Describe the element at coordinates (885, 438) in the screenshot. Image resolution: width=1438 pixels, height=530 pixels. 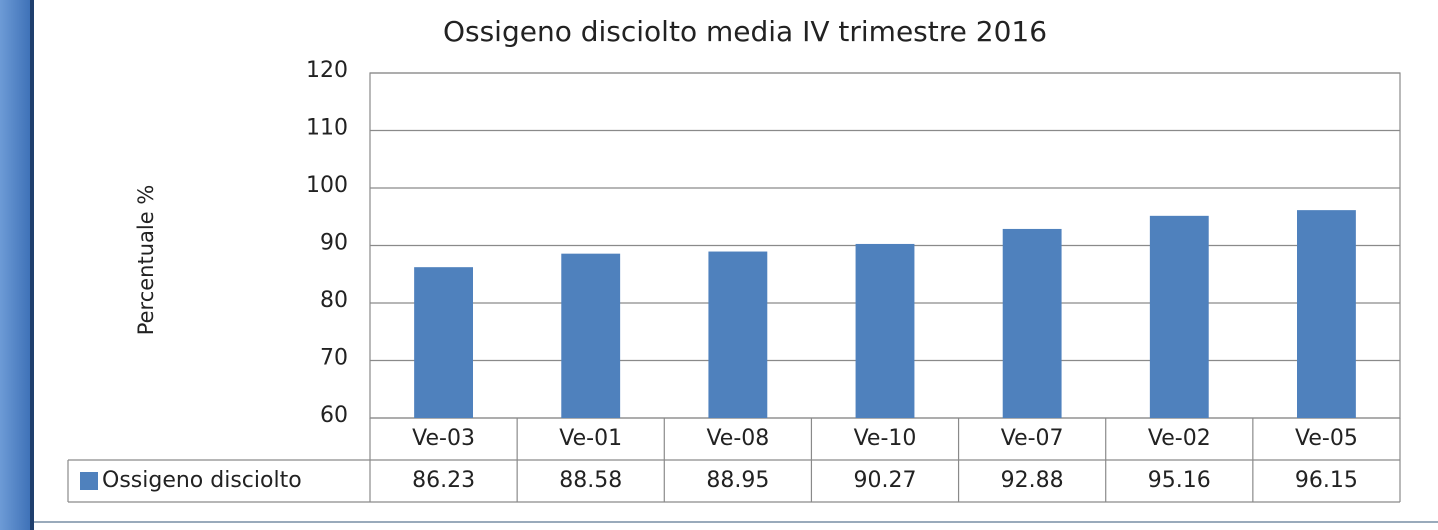
I see `x-tick-label: Ve-10` at that location.